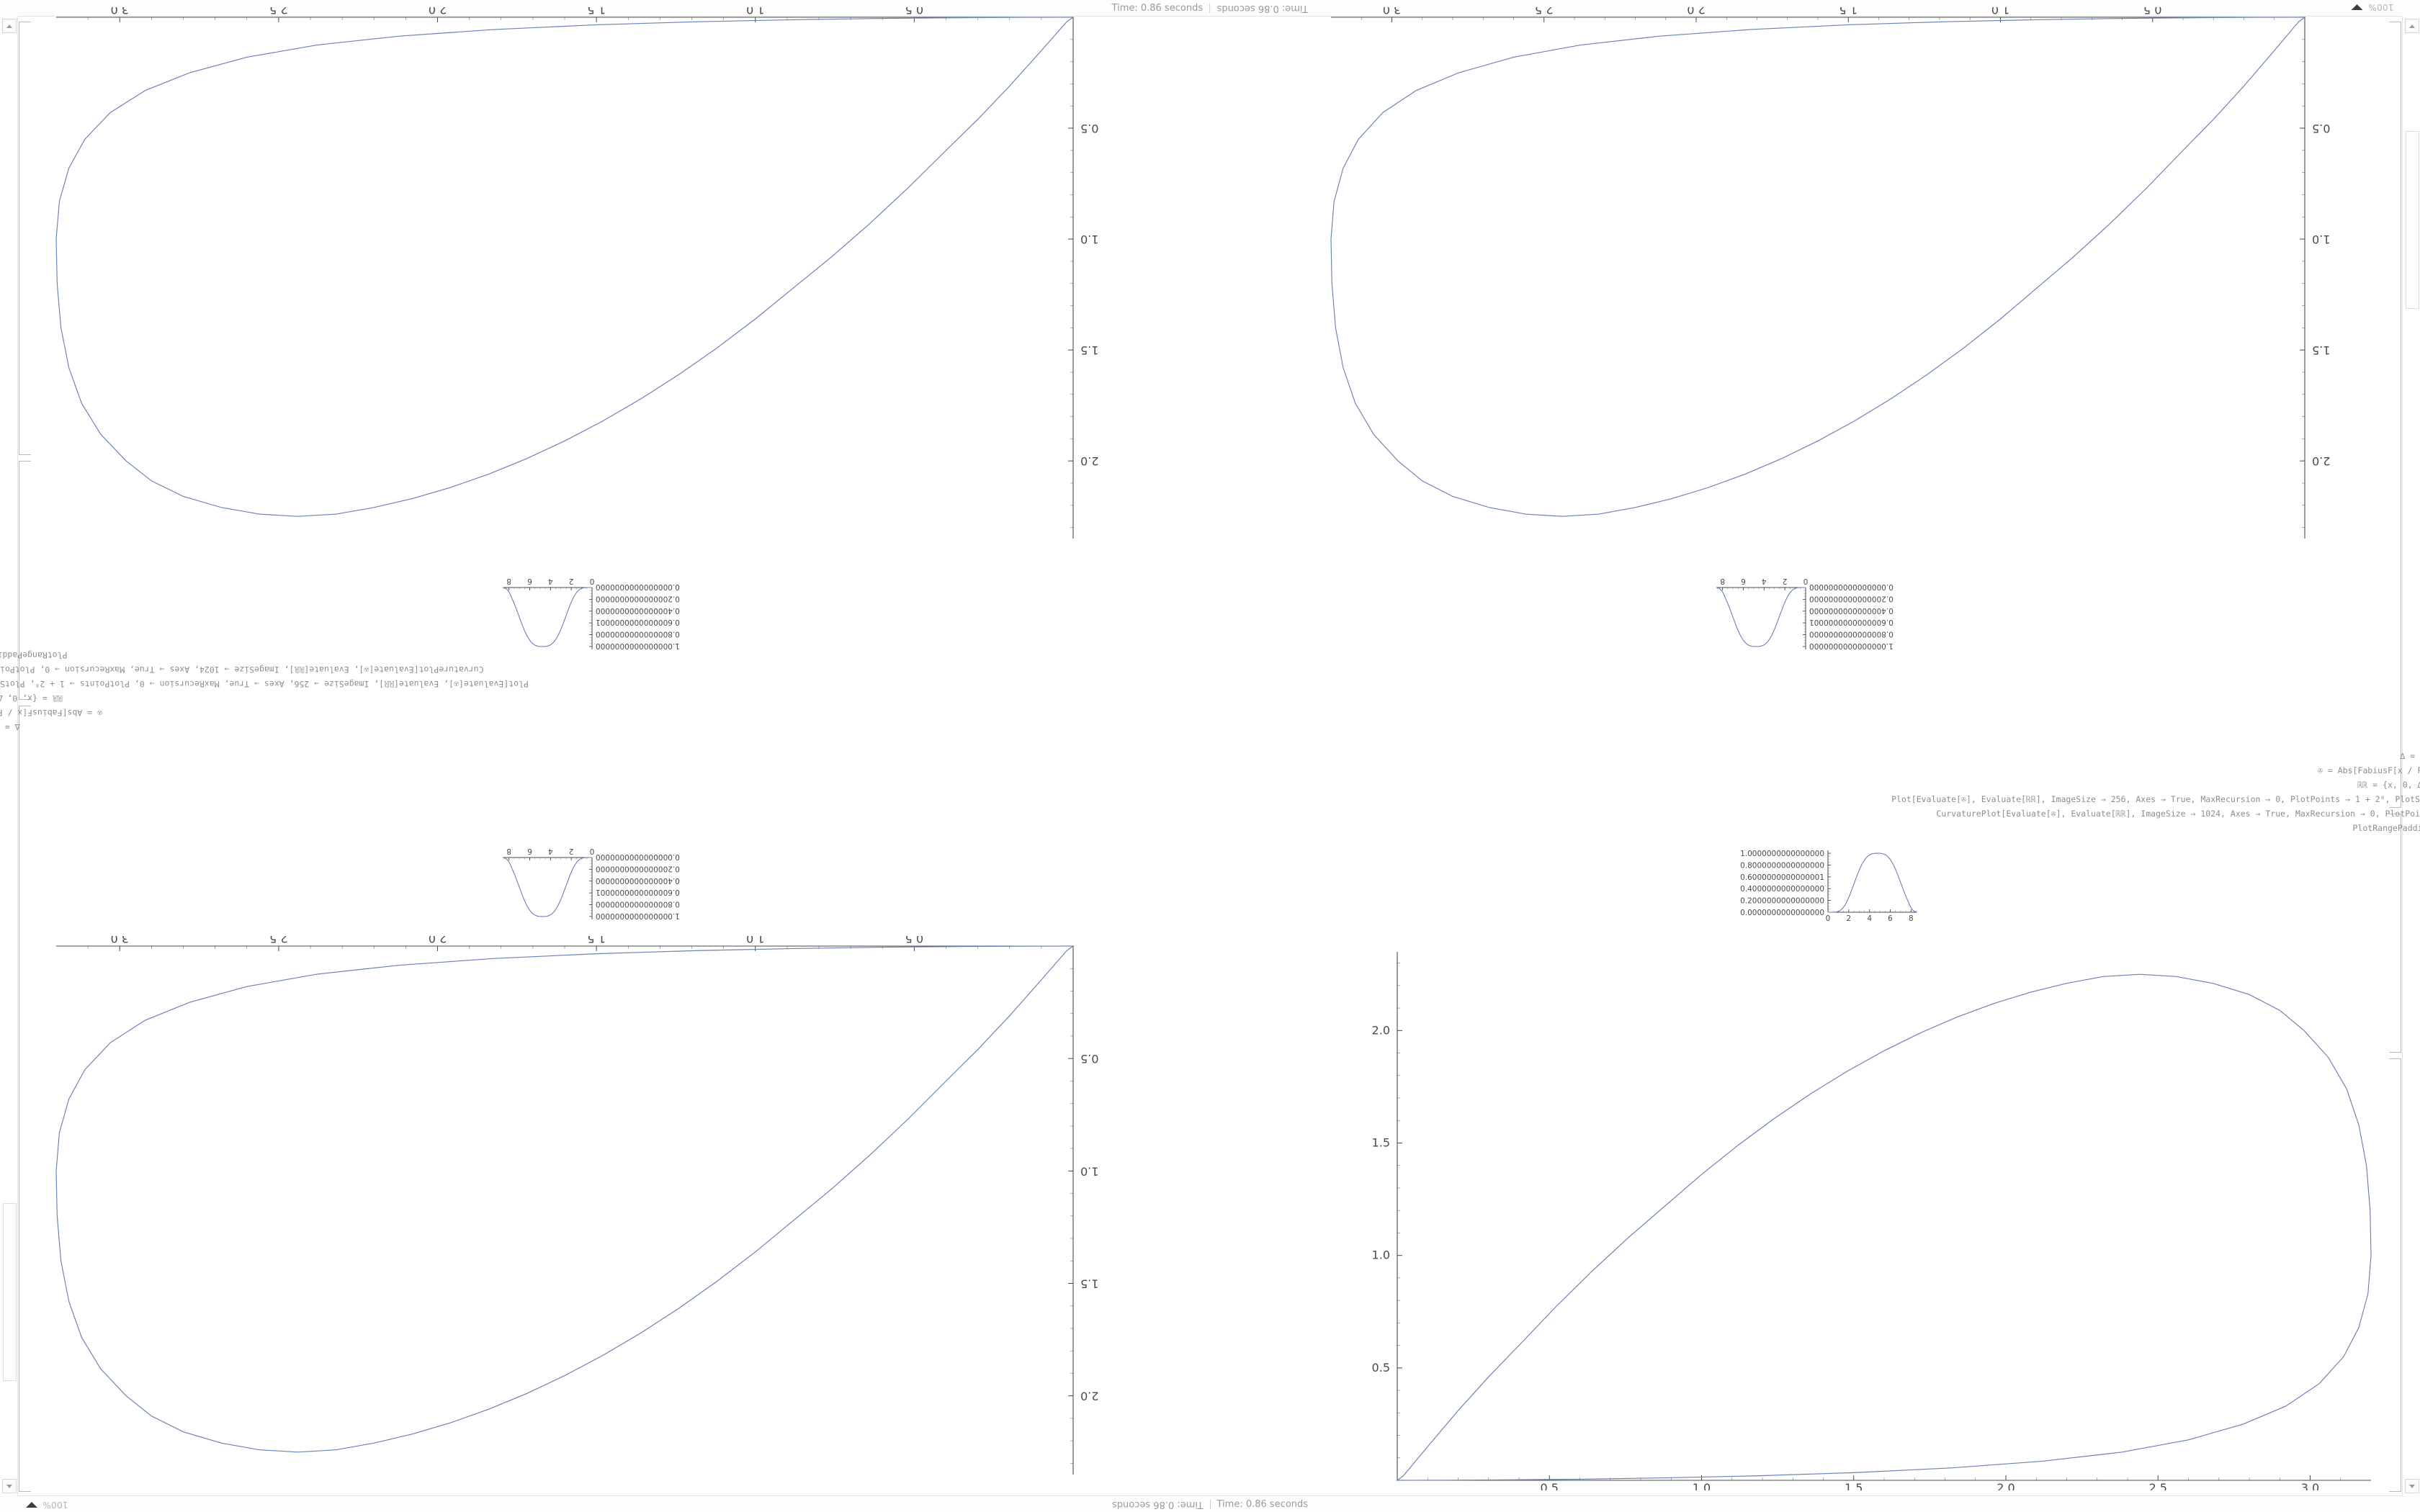  I want to click on status-time-text-bottom: Time: 0.86 seconds, so click(1262, 1504).